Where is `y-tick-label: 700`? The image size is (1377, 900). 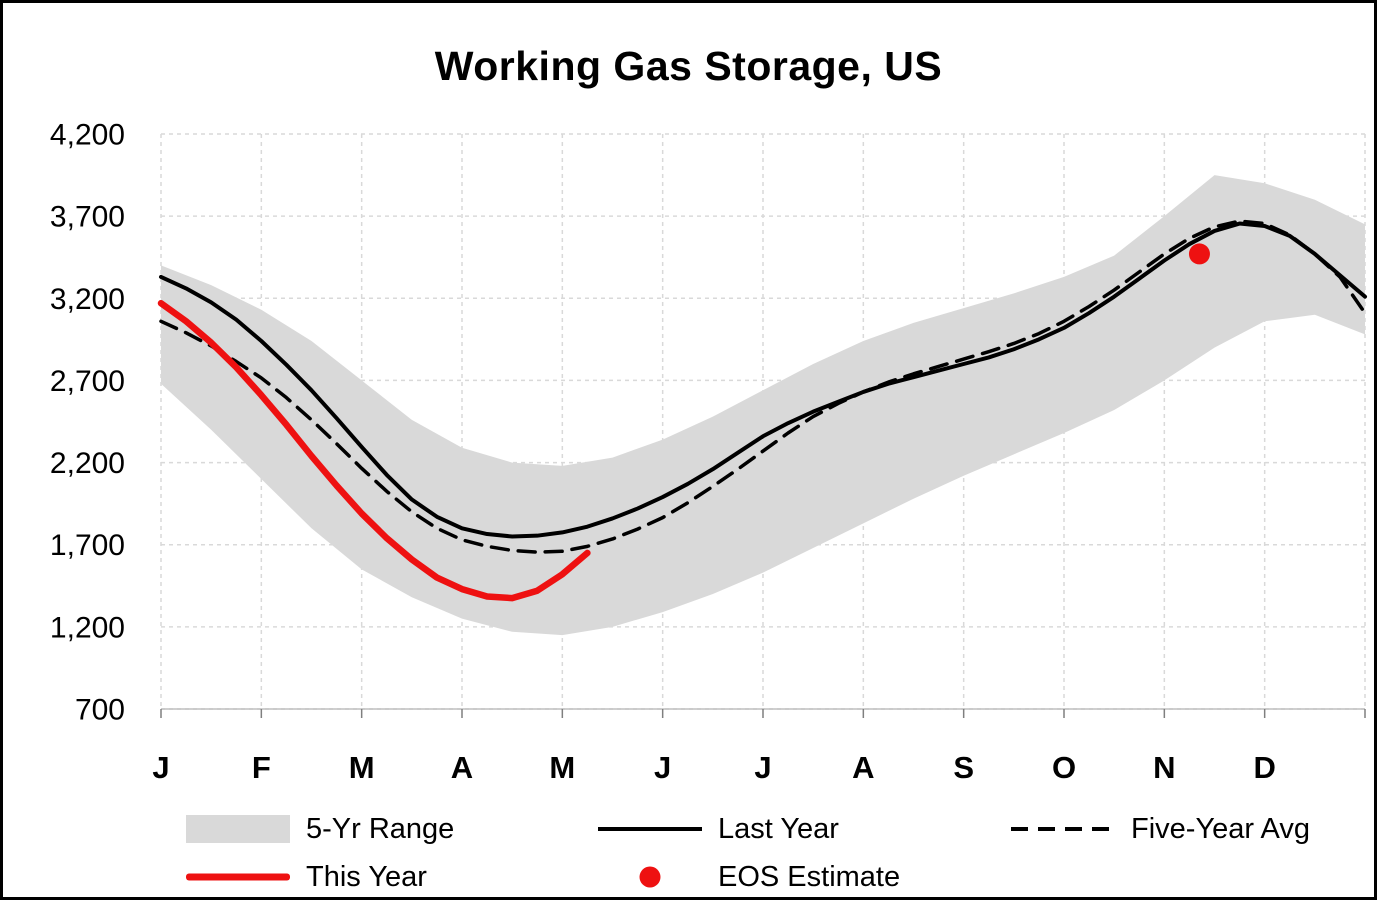 y-tick-label: 700 is located at coordinates (100, 710).